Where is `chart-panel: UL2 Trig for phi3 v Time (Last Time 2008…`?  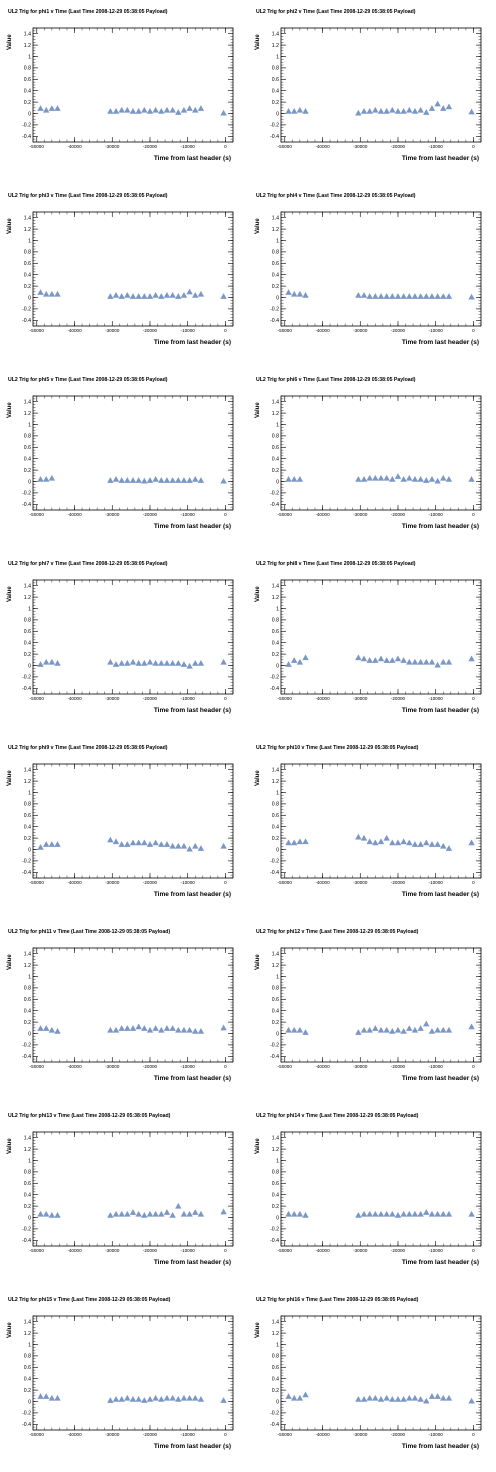
chart-panel: UL2 Trig for phi3 v Time (Last Time 2008… is located at coordinates (120, 269).